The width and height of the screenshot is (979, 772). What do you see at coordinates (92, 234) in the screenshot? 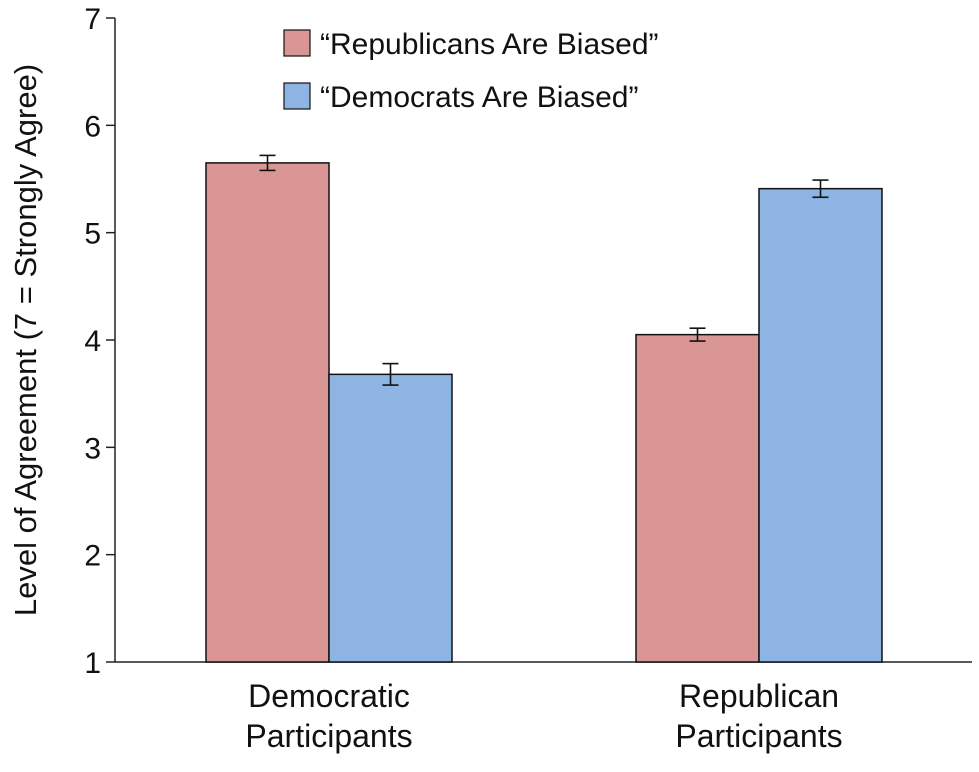
I see `y-tick-label: 5` at bounding box center [92, 234].